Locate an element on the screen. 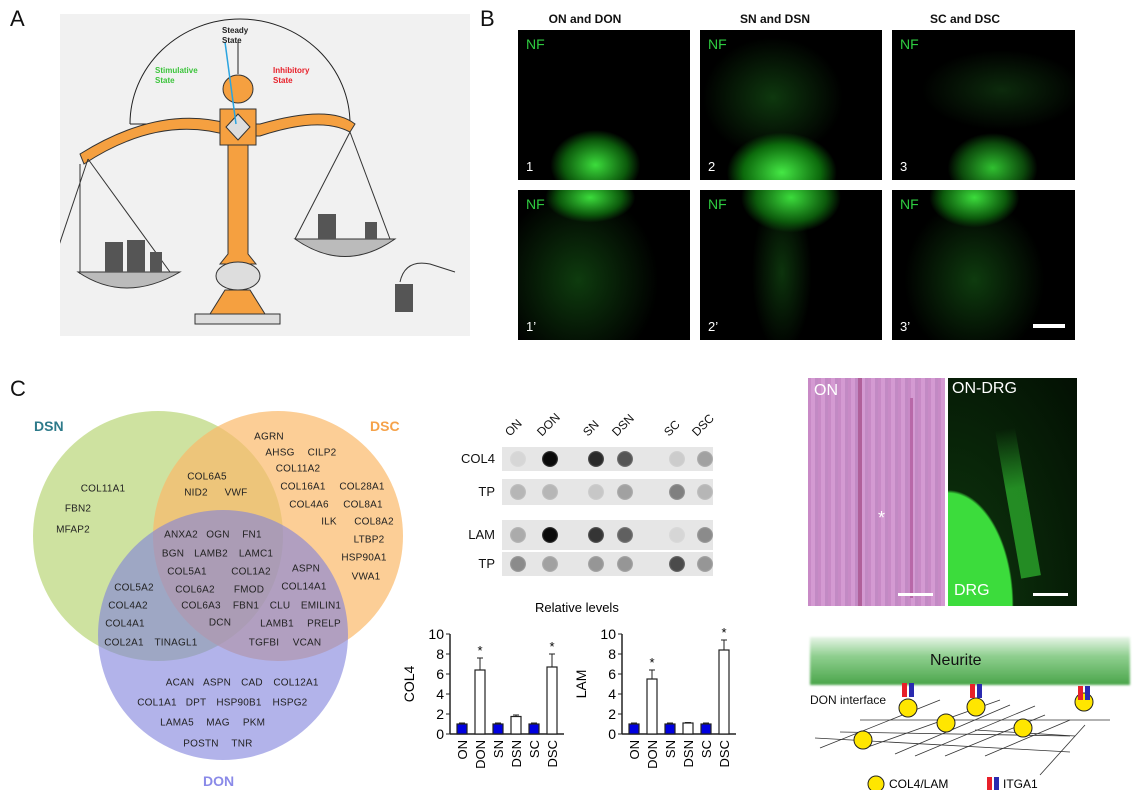 This screenshot has height=804, width=1141. inhibitory-label-2: State is located at coordinates (283, 80).